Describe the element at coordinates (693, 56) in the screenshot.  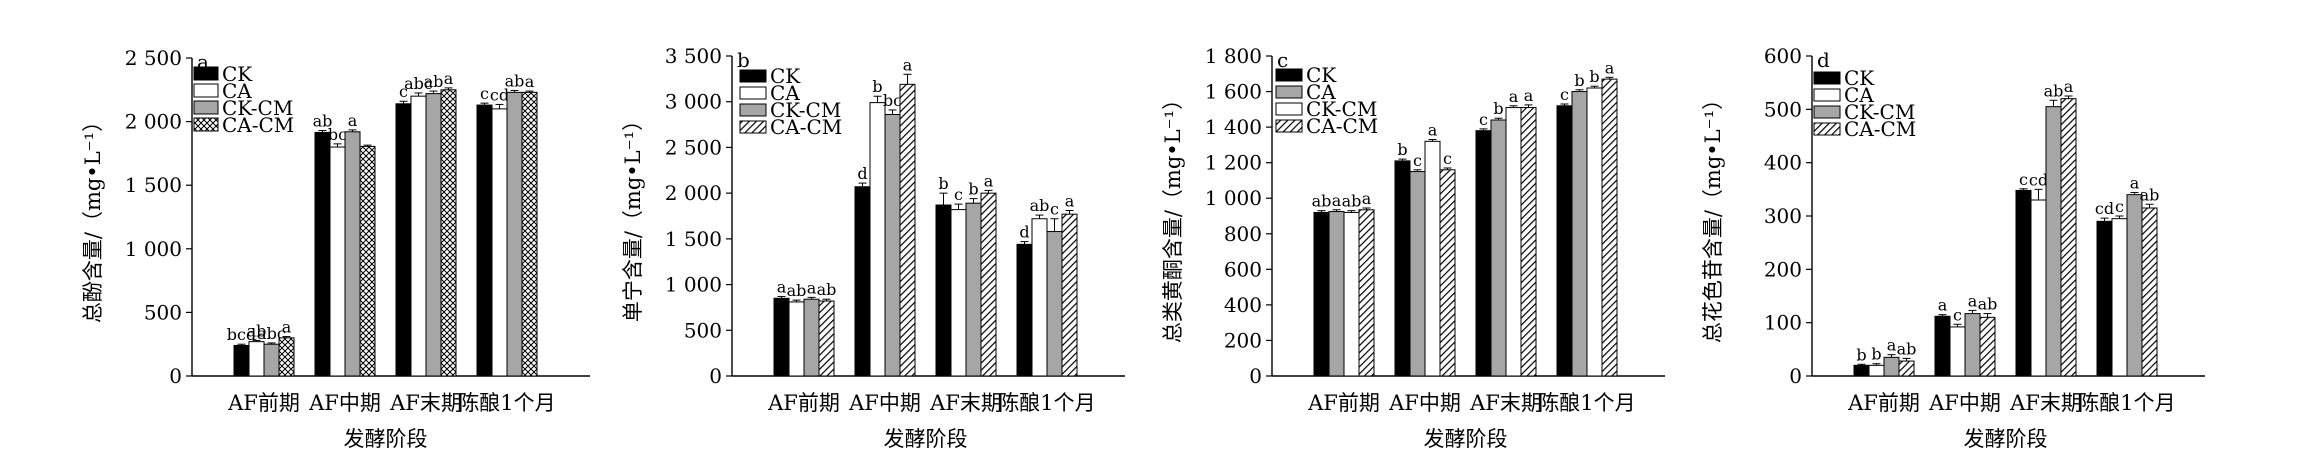
I see `y-tick-label: 3 500` at that location.